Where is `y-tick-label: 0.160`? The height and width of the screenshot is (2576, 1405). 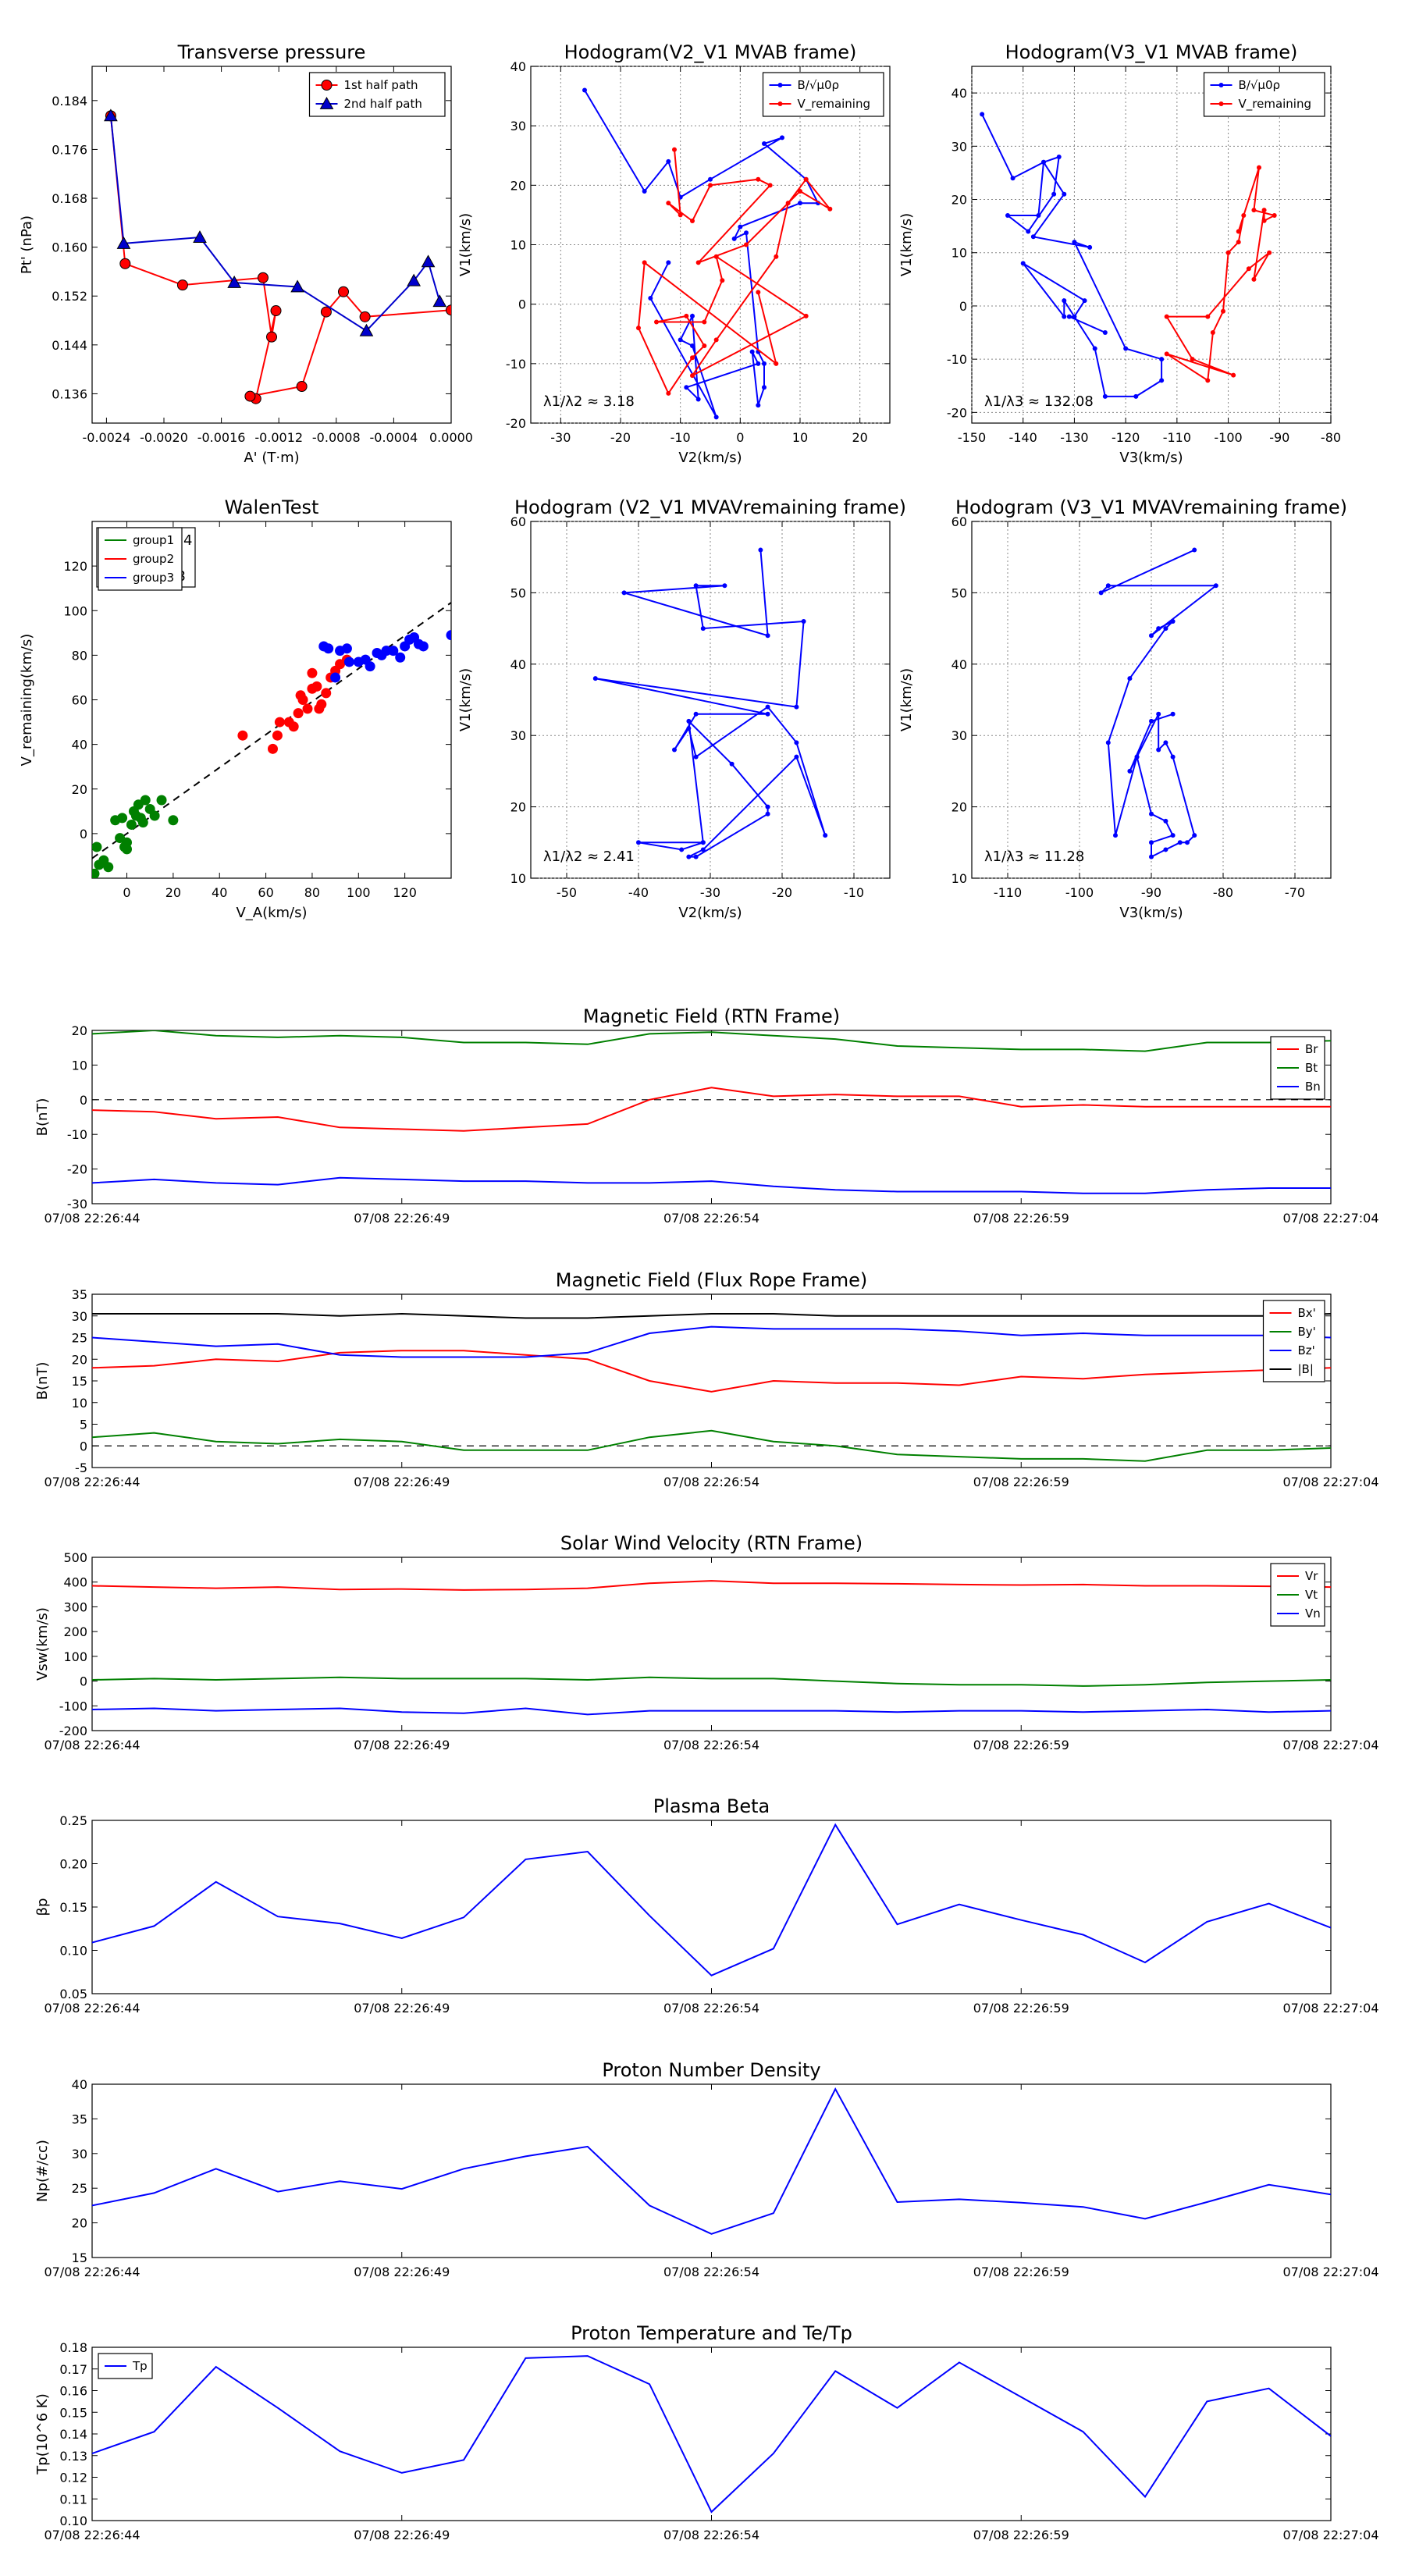
y-tick-label: 0.160 is located at coordinates (69, 247).